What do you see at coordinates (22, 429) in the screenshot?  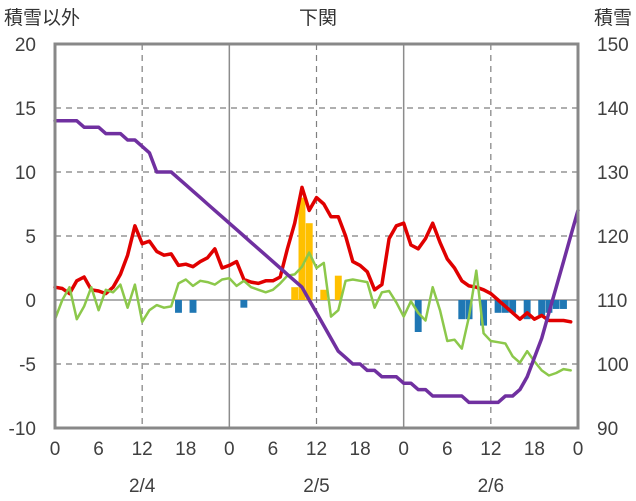 I see `y-tick-left: -10` at bounding box center [22, 429].